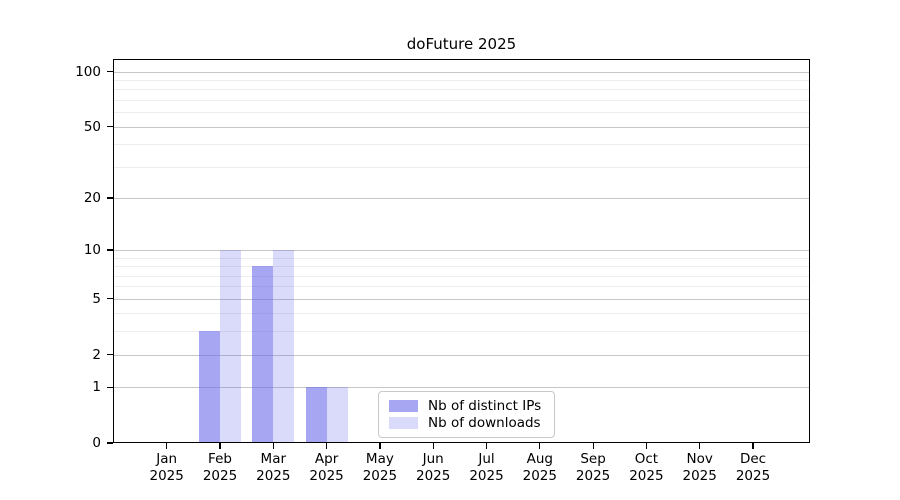  Describe the element at coordinates (380, 467) in the screenshot. I see `x-tick-label-may: May 2025` at that location.